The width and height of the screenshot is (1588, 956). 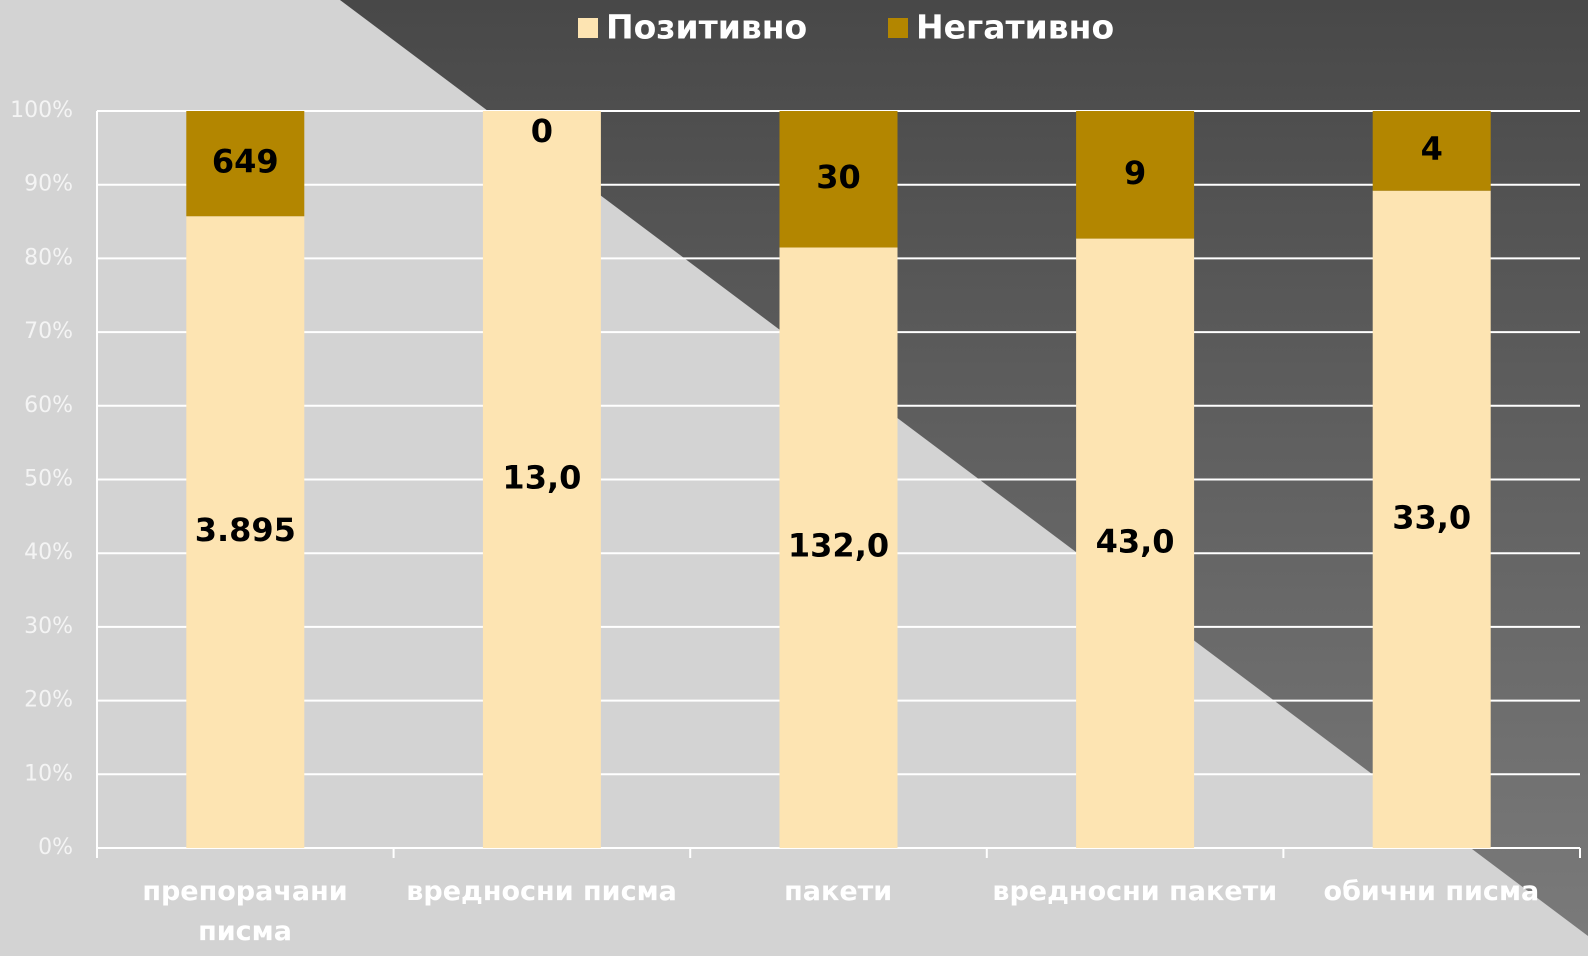 I want to click on legend-label: Негативно, so click(x=1015, y=27).